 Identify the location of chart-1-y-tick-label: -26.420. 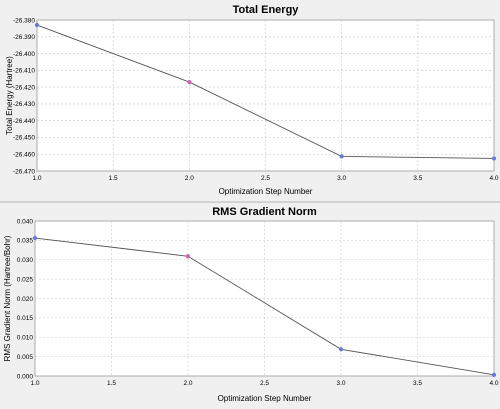
(24, 87).